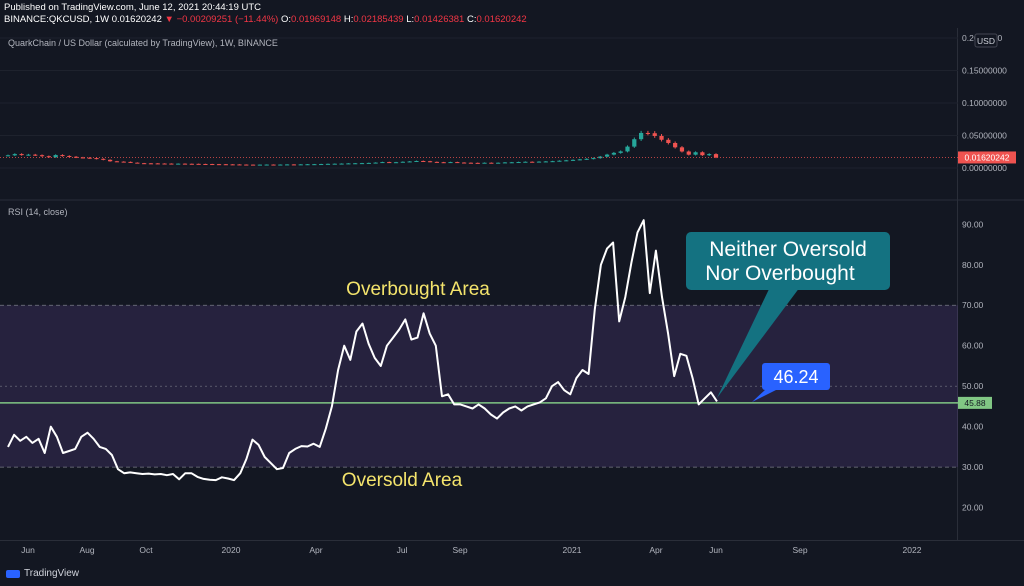 This screenshot has height=586, width=1024. I want to click on close-value: 0.01620242, so click(501, 19).